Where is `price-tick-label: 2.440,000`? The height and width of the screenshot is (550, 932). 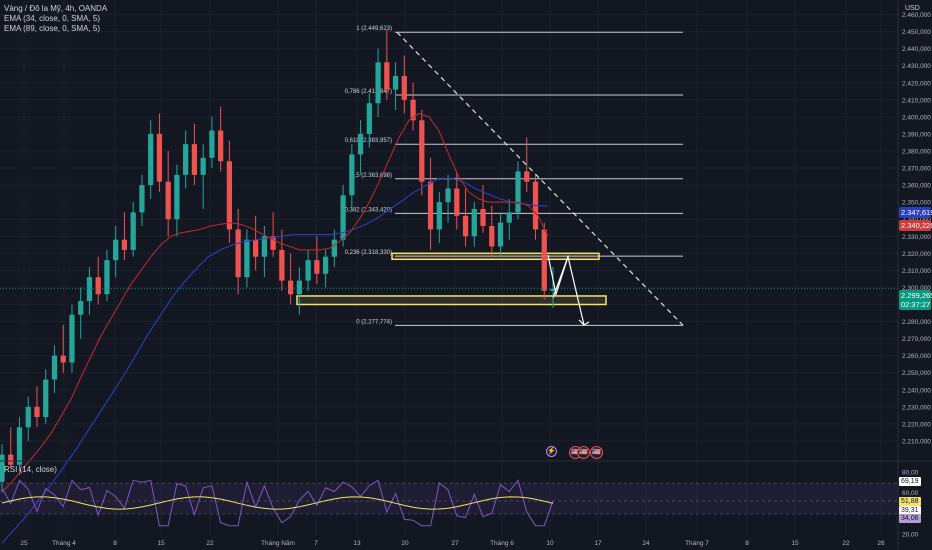
price-tick-label: 2.440,000 is located at coordinates (916, 49).